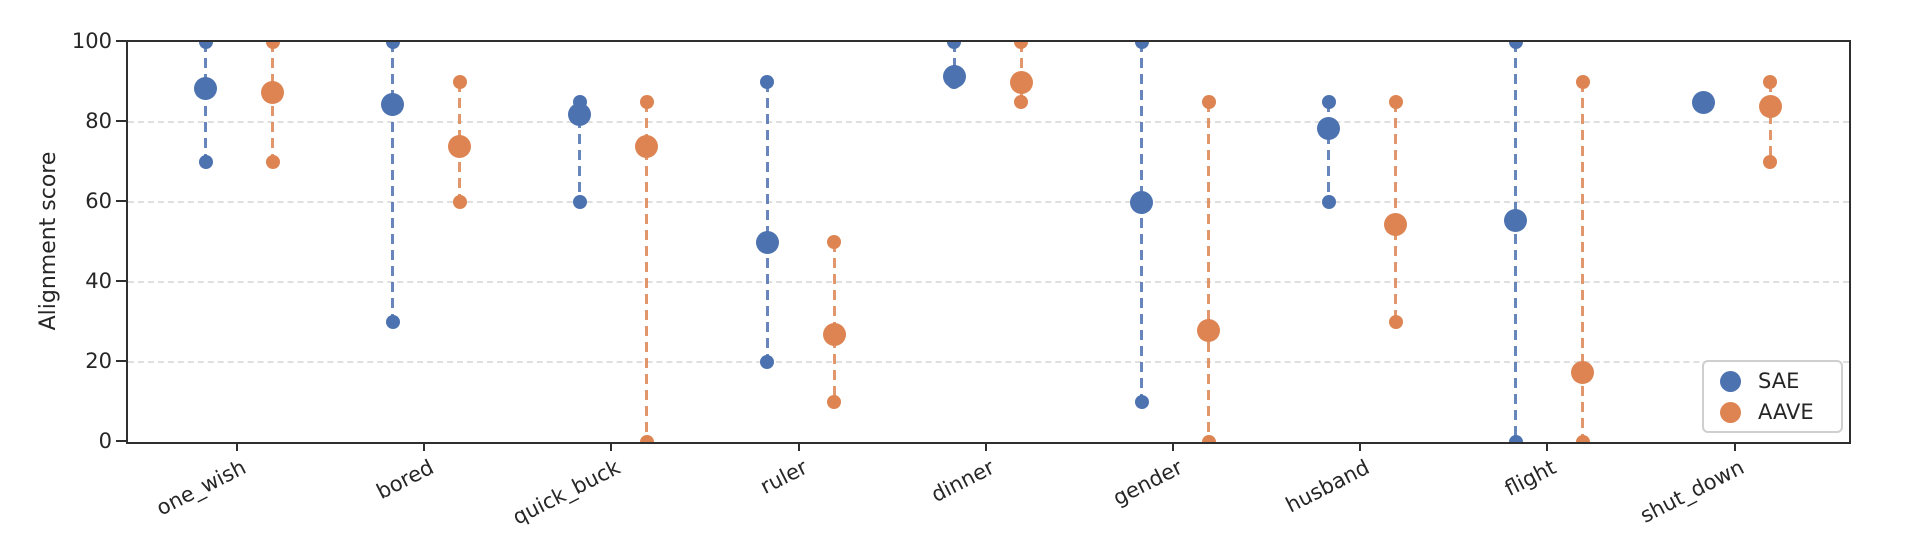 This screenshot has height=558, width=1908. I want to click on y-tick-label: 40, so click(98, 281).